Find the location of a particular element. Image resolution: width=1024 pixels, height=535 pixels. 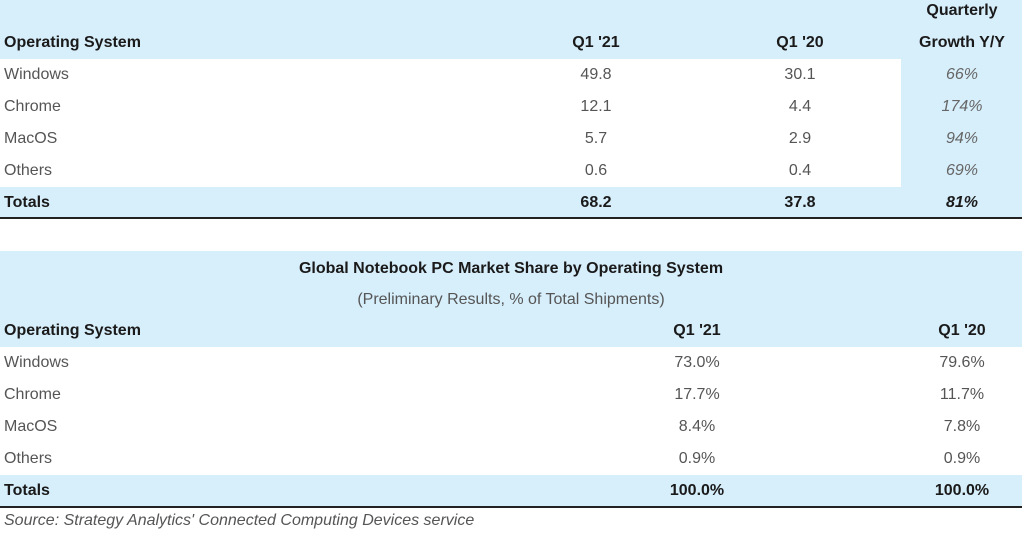

q1-21-share-cell: 0.9% is located at coordinates (697, 458).